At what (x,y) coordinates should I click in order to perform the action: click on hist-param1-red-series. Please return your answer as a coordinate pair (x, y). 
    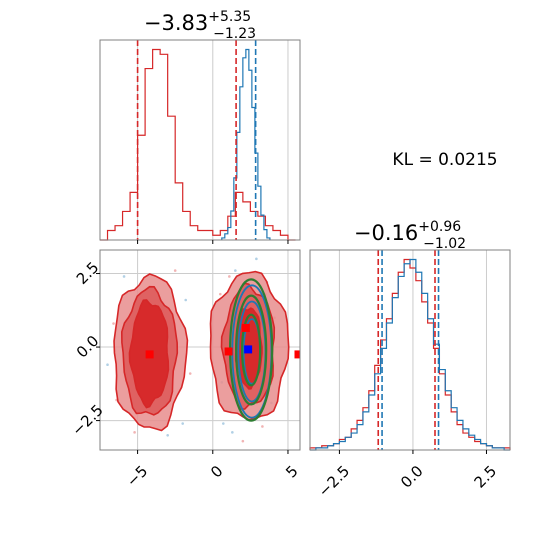
    Looking at the image, I should click on (198, 144).